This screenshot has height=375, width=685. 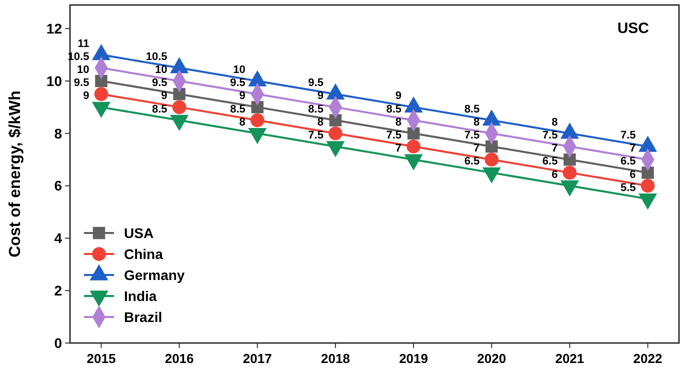 What do you see at coordinates (58, 290) in the screenshot?
I see `y-tick-label: 2` at bounding box center [58, 290].